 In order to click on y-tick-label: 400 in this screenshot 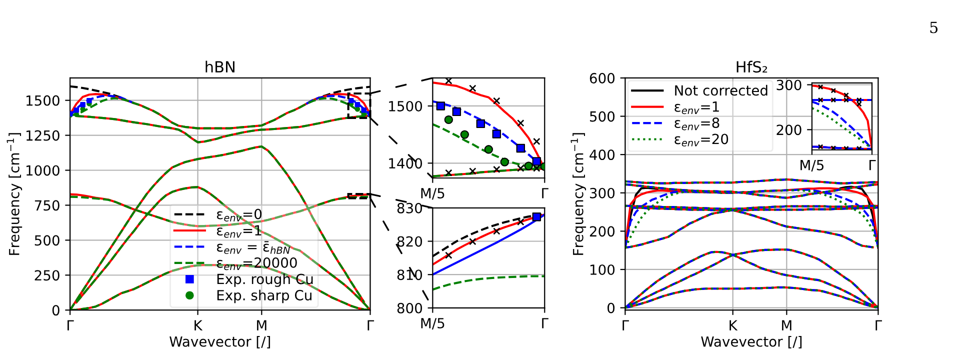, I will do `click(602, 155)`.